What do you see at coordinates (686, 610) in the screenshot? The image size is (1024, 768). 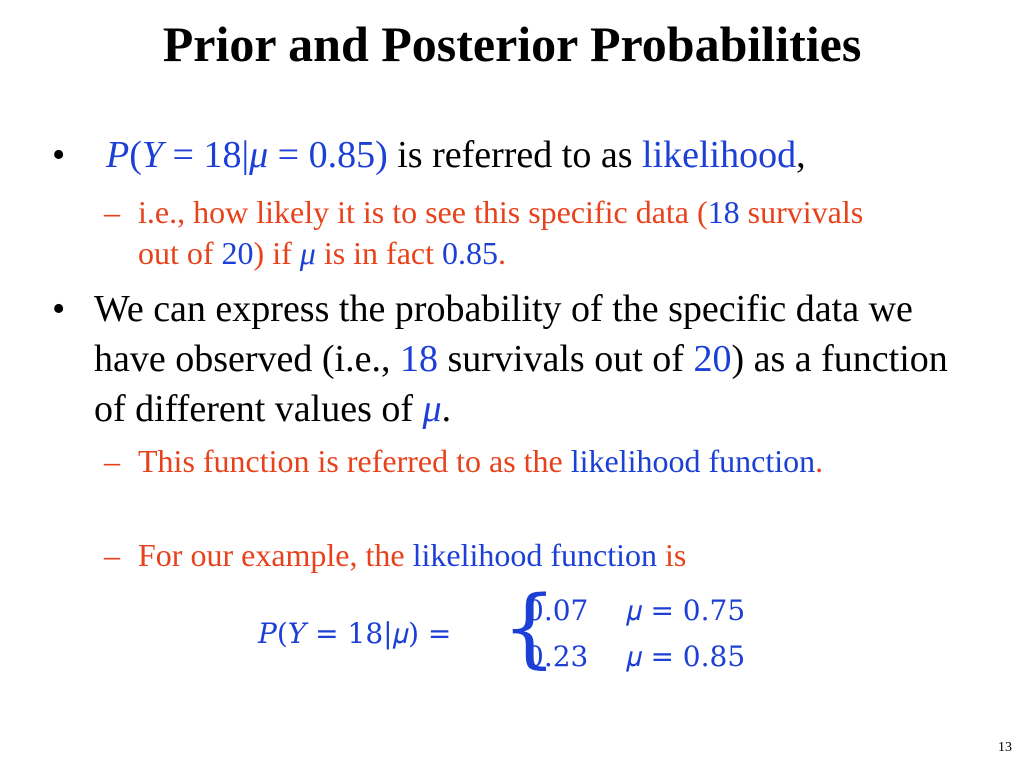 I see `row-condition: 𝜇 = 0.75` at bounding box center [686, 610].